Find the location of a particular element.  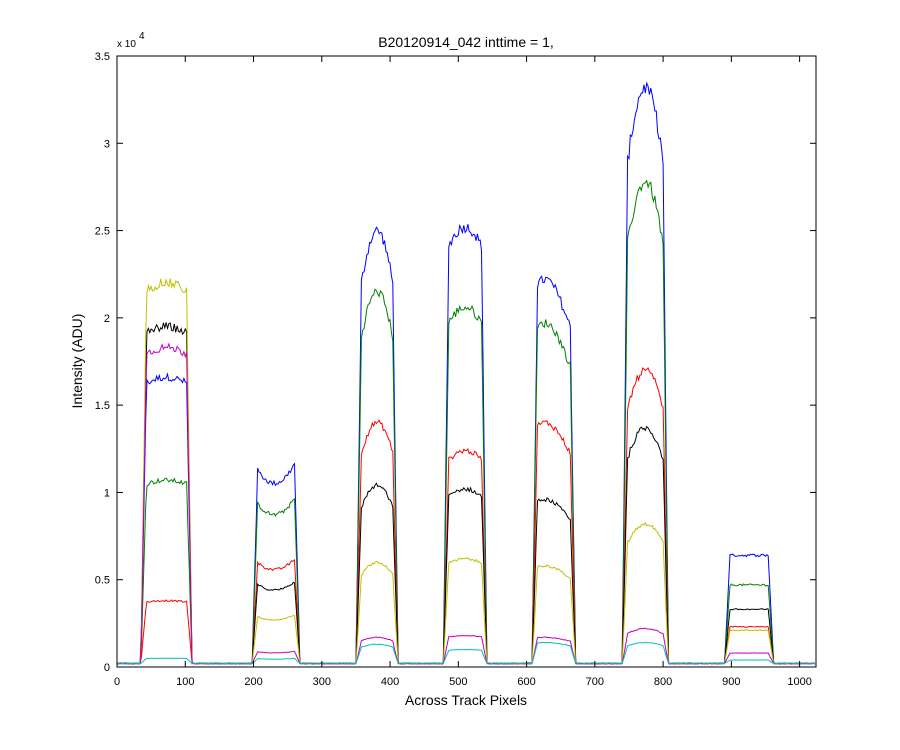

x-tick-label: 300 is located at coordinates (322, 682).